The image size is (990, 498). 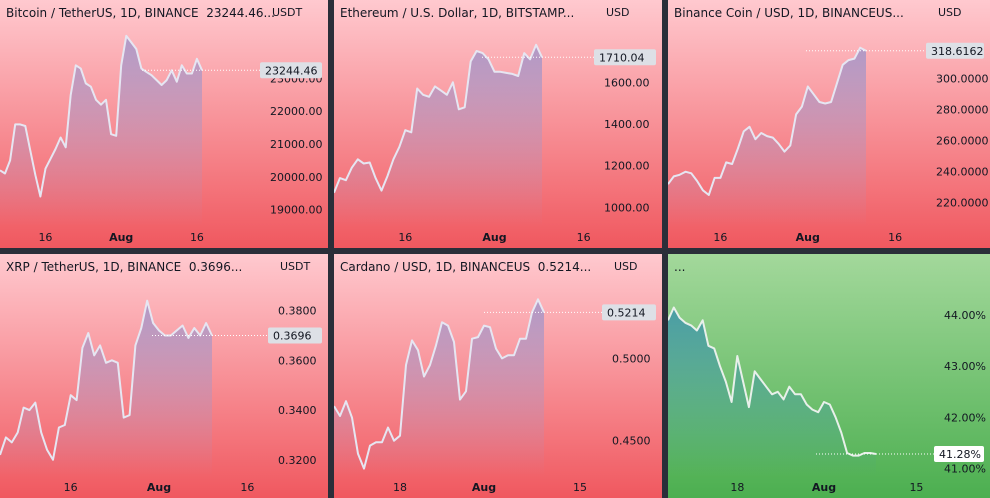 I want to click on y-tick-label: 1400.00, so click(x=627, y=124).